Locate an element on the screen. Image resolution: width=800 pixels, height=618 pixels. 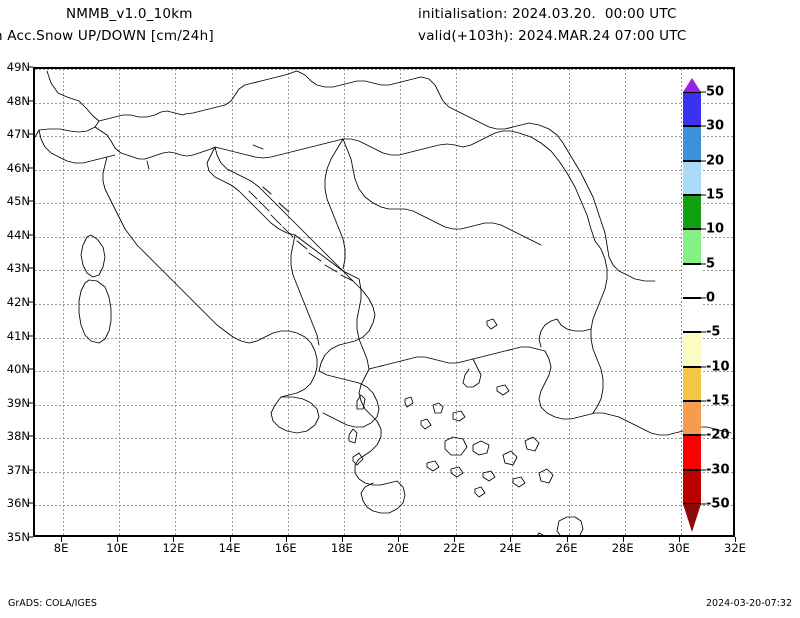
footer-timestamp: 2024-03-20-07:32 is located at coordinates (748, 603).